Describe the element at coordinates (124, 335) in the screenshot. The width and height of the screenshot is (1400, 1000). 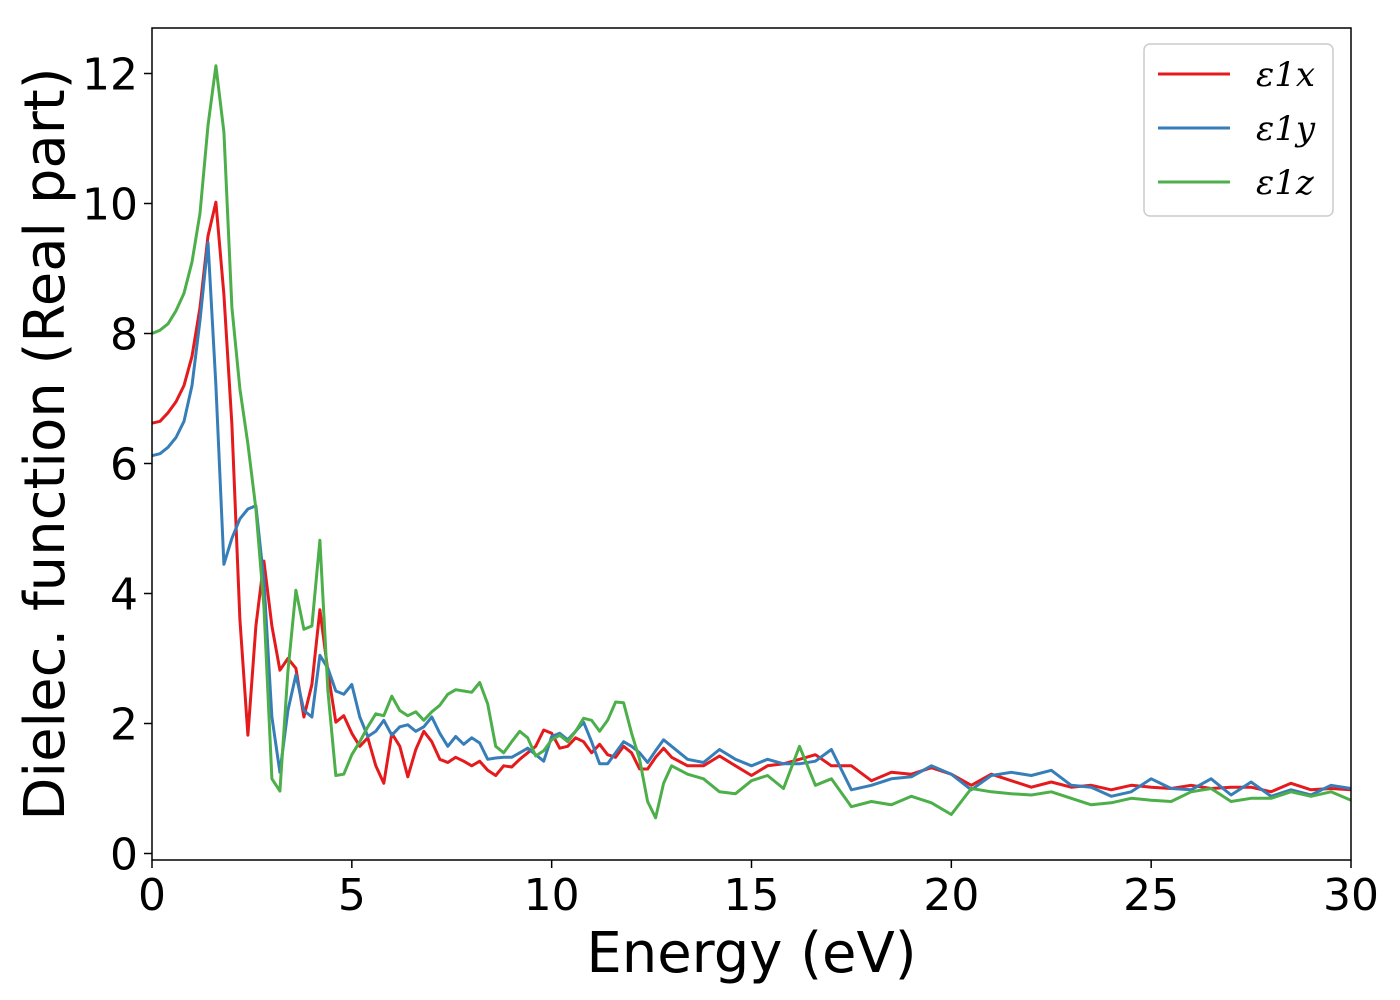
I see `y-tick-label: 8` at that location.